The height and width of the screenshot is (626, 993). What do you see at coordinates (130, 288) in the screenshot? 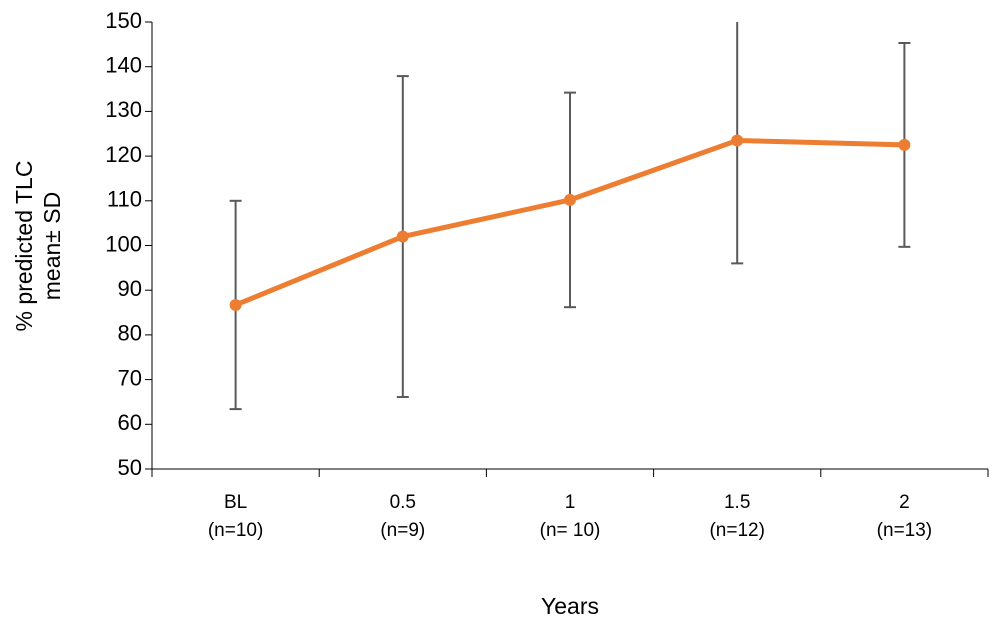
I see `y-tick-label: 90` at bounding box center [130, 288].